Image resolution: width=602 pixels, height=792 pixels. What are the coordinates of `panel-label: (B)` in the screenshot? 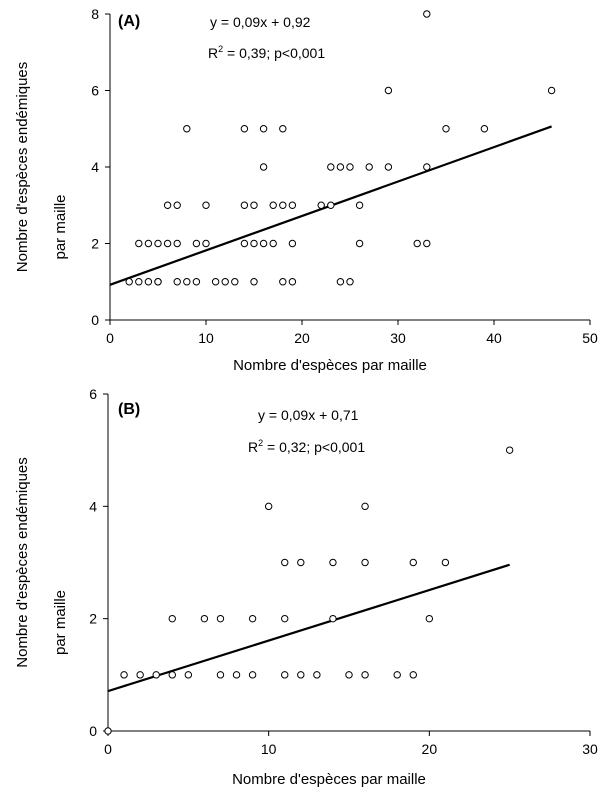 It's located at (129, 409).